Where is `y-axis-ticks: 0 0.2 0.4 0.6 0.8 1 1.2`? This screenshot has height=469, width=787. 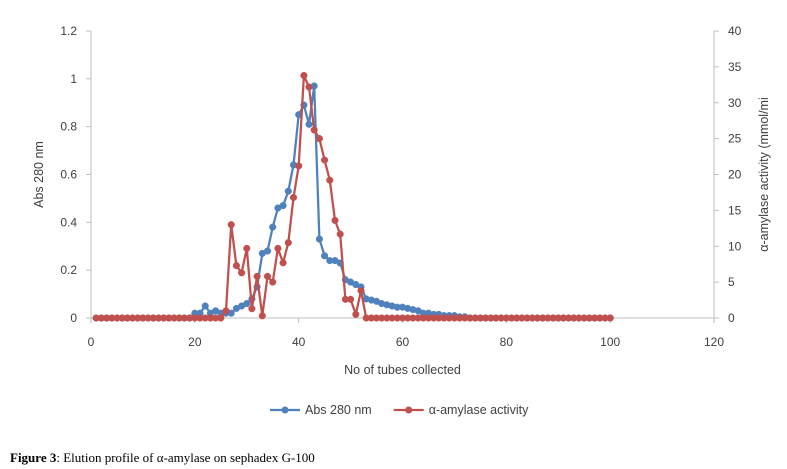
y-axis-ticks: 0 0.2 0.4 0.6 0.8 1 1.2 is located at coordinates (75, 174).